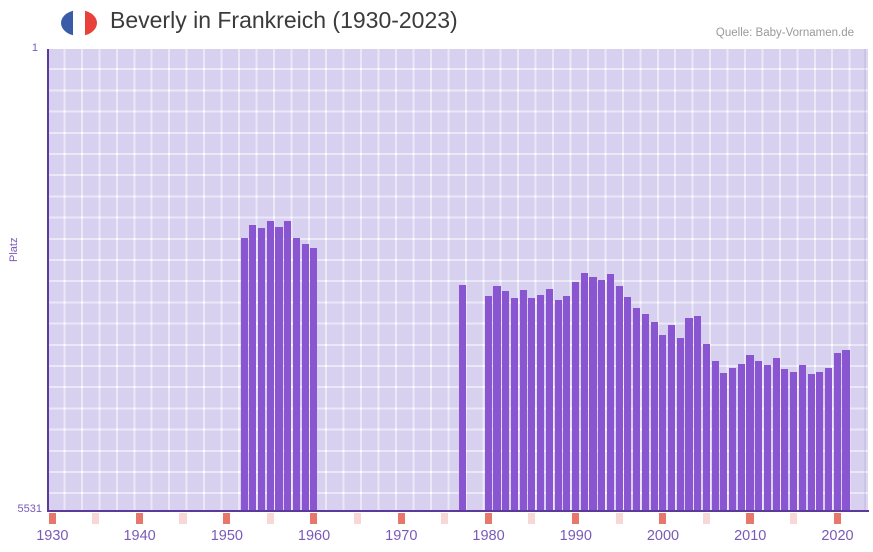 The height and width of the screenshot is (552, 873). What do you see at coordinates (34, 48) in the screenshot?
I see `y-tick-label-top: 1` at bounding box center [34, 48].